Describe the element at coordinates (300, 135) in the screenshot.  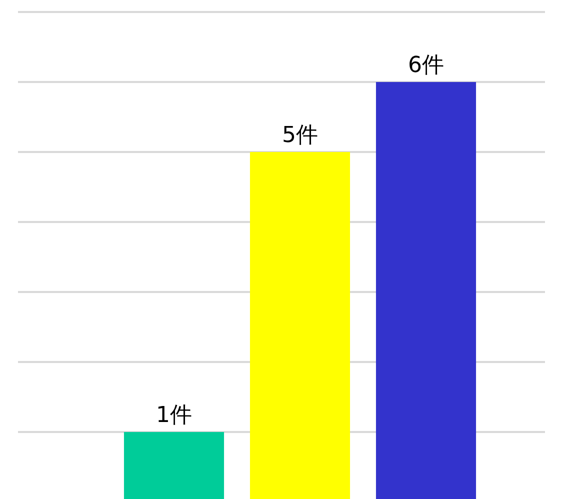
I see `data-label: 5件` at that location.